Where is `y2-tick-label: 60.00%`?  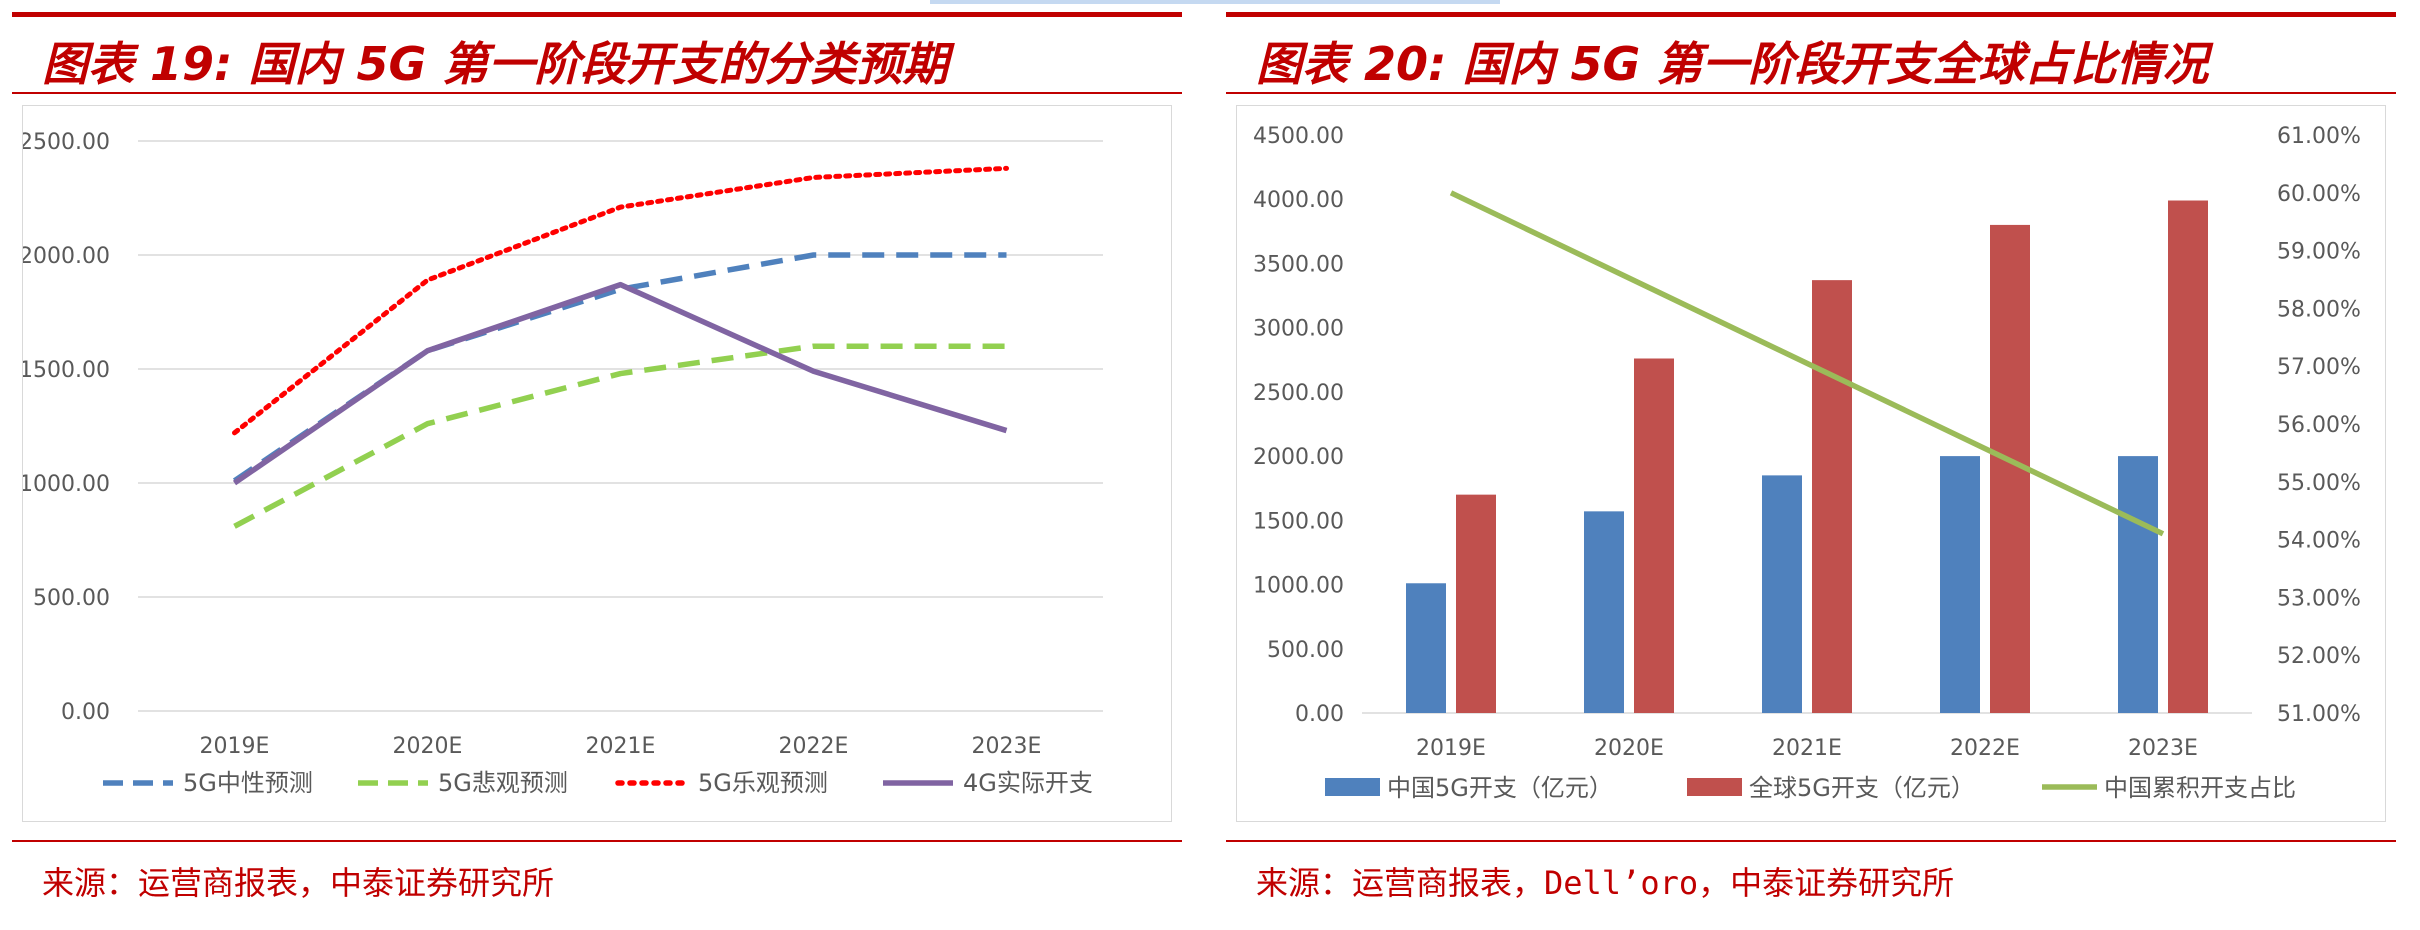 y2-tick-label: 60.00% is located at coordinates (2319, 194).